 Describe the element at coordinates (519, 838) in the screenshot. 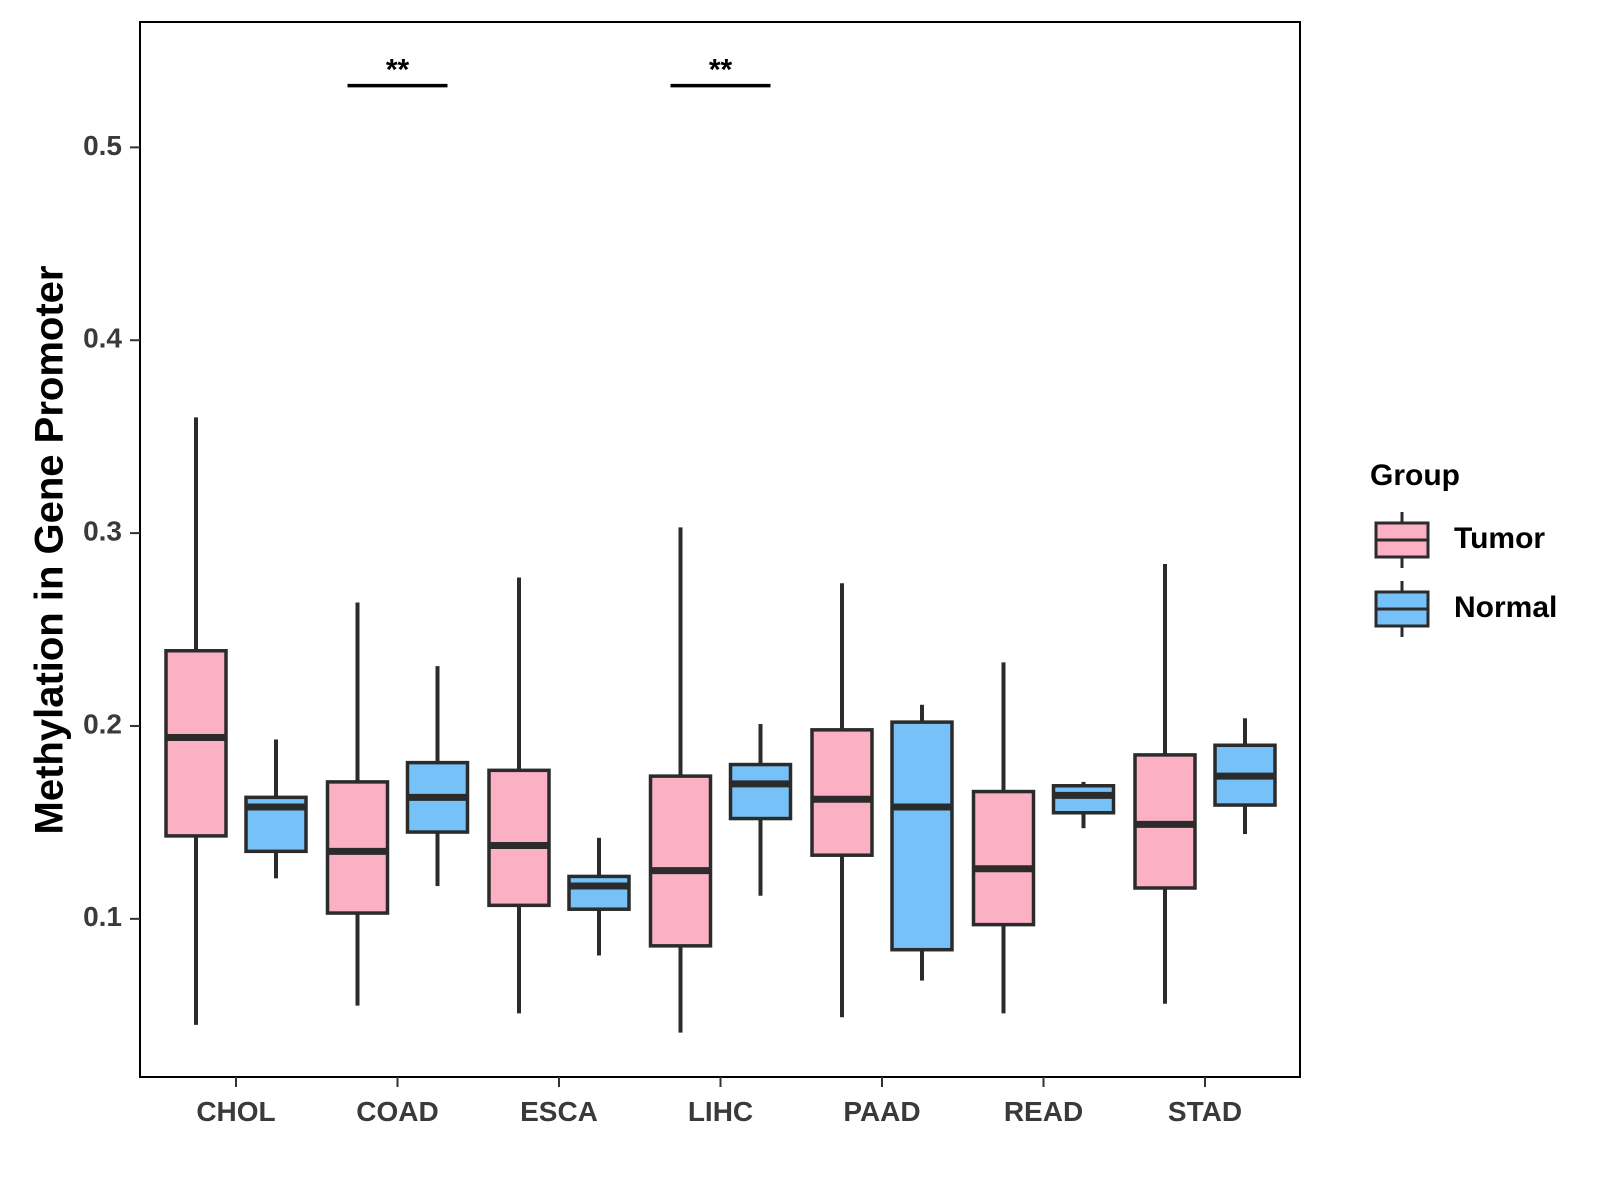

I see `box-body-esca-tumor` at that location.